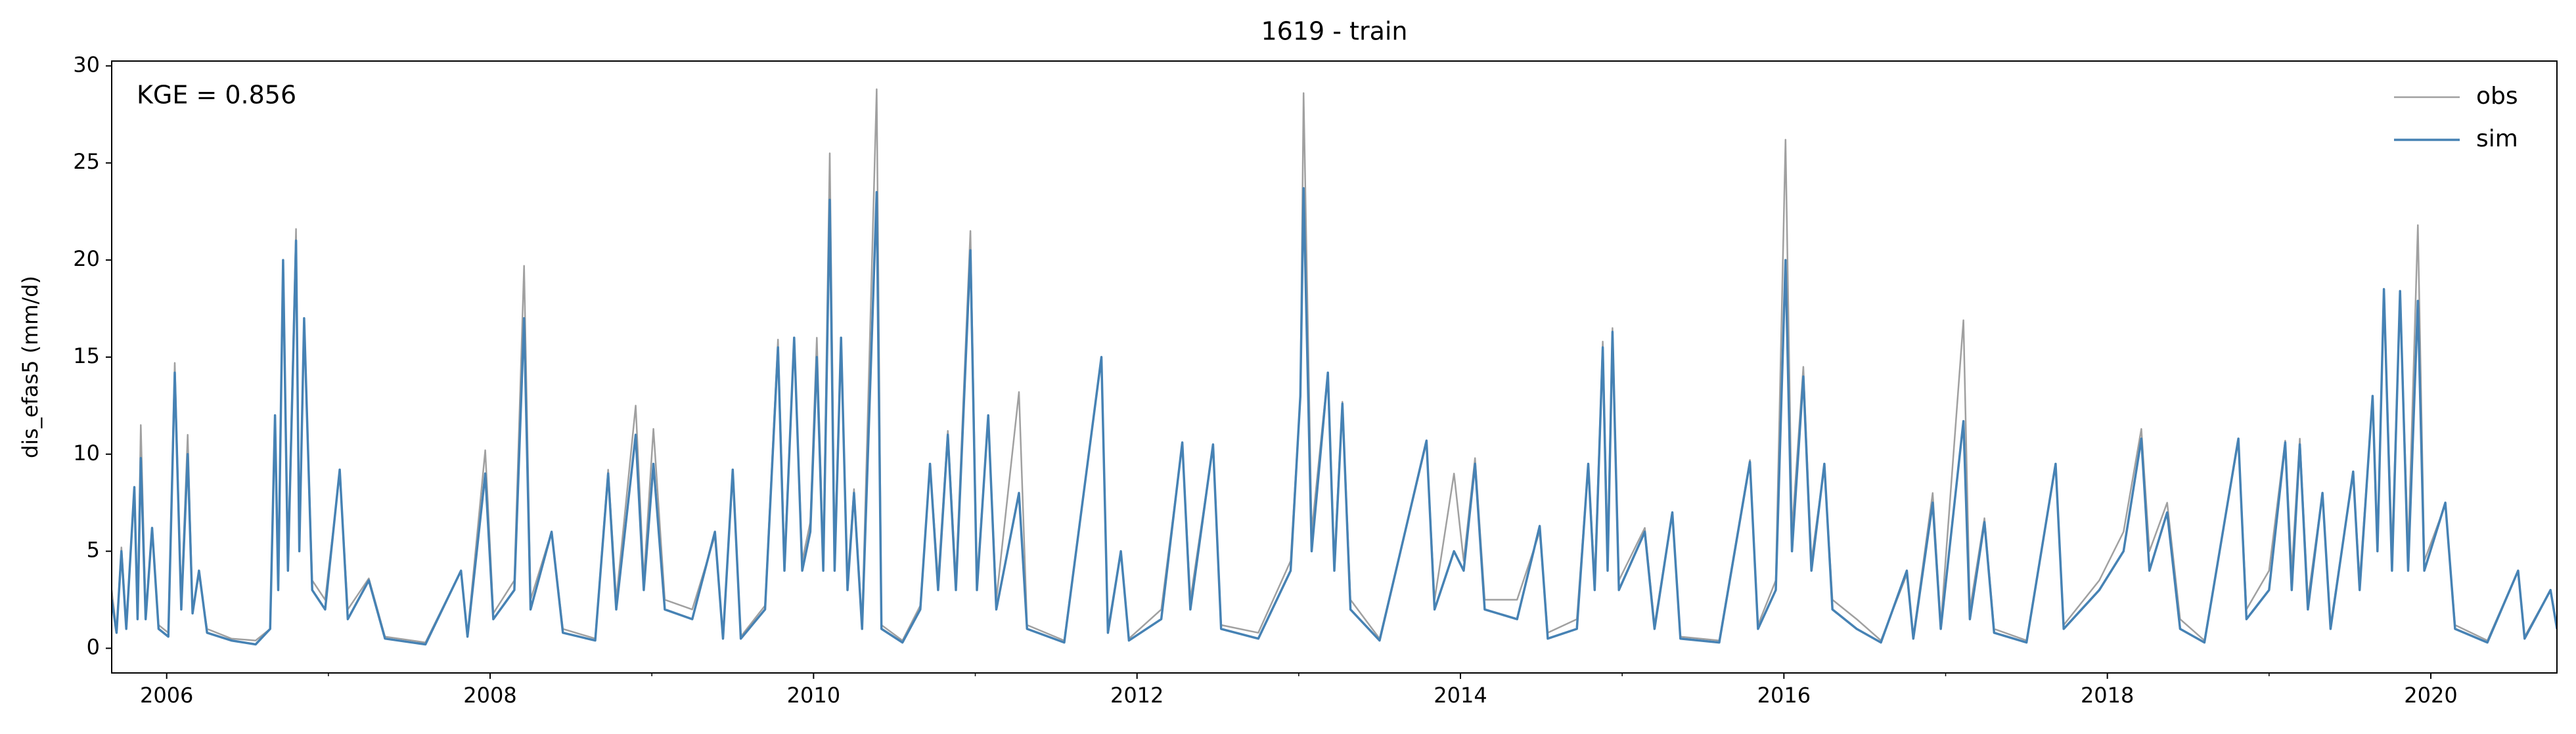 This screenshot has height=734, width=2576. What do you see at coordinates (216, 95) in the screenshot?
I see `annotation: KGE = 0.856` at bounding box center [216, 95].